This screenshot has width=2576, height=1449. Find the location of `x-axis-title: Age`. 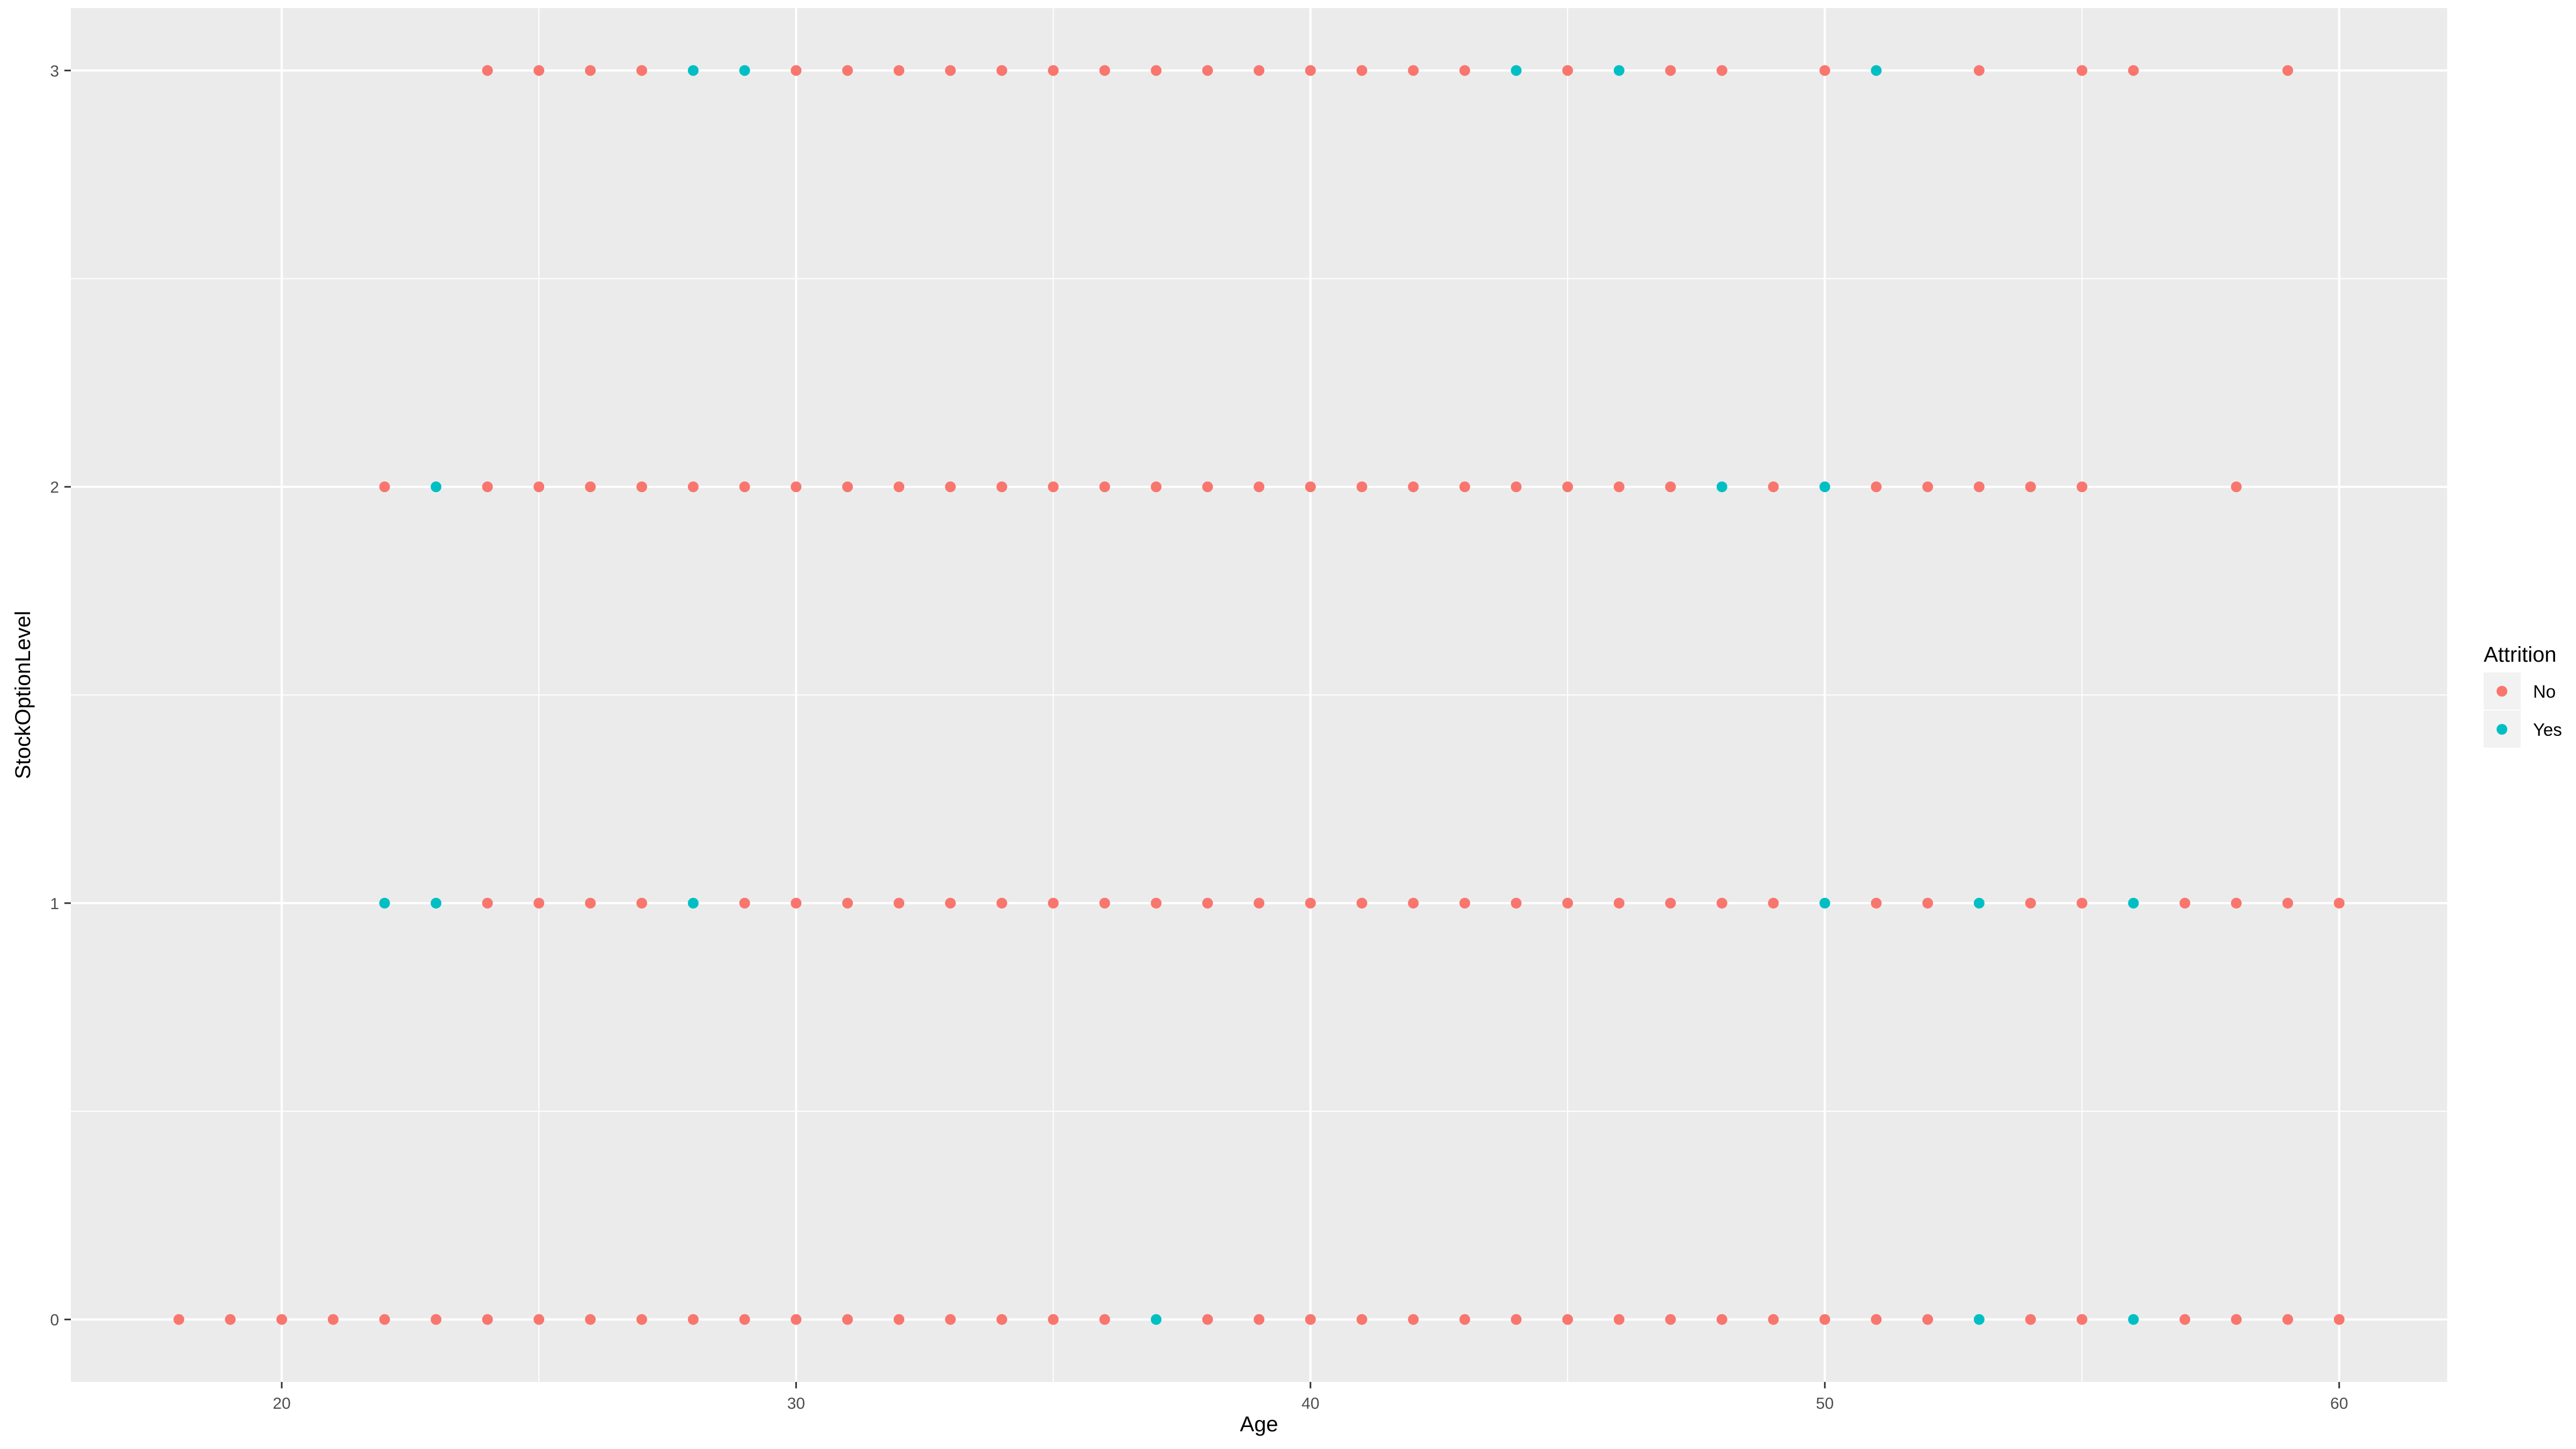

x-axis-title: Age is located at coordinates (1259, 1424).